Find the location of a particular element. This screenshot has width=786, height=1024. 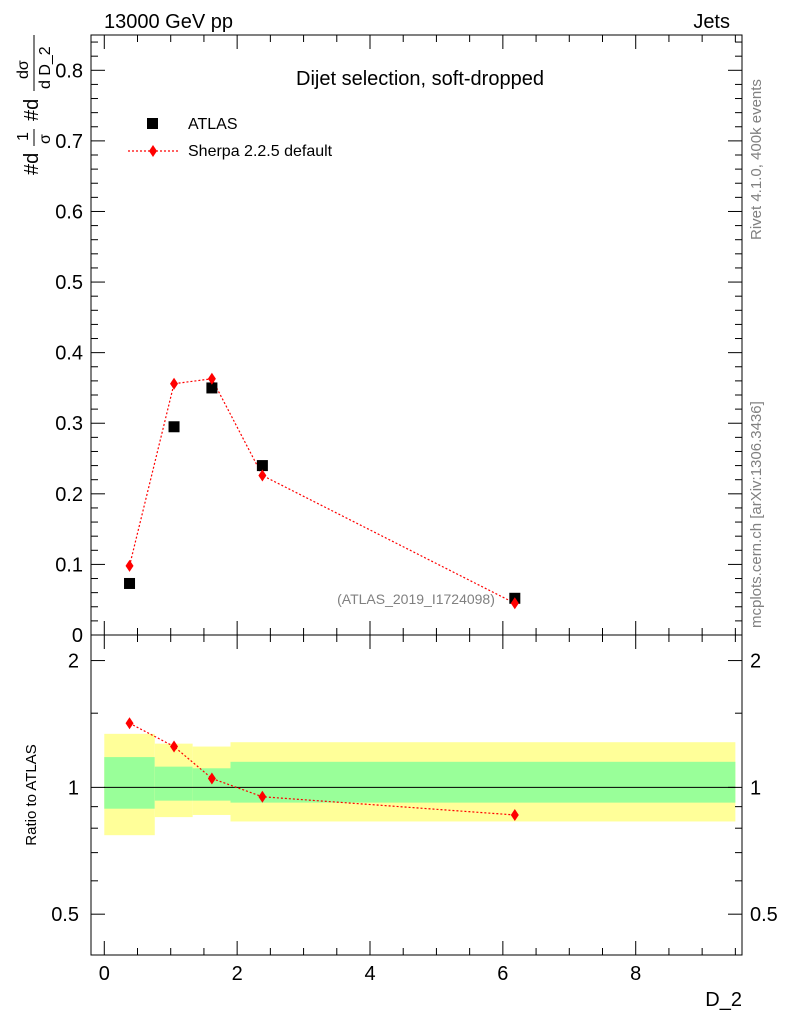

ratio-xtick-label: 6 is located at coordinates (502, 974).